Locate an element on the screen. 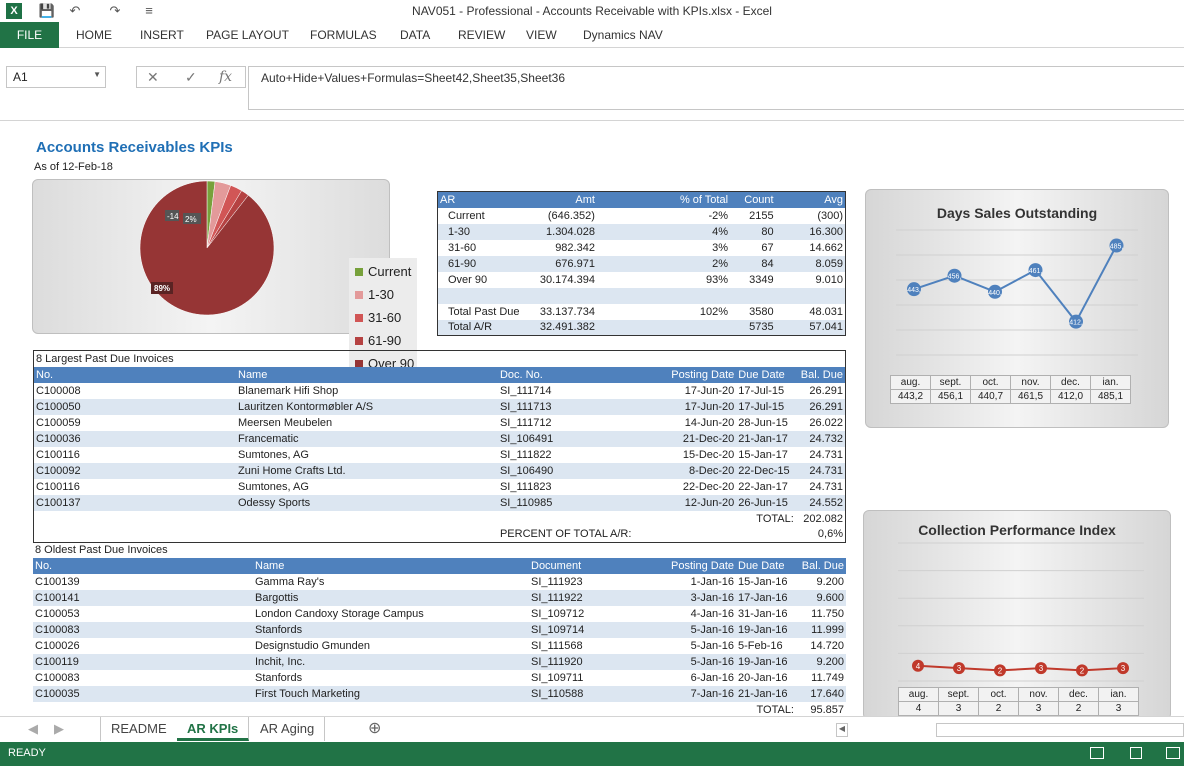  table-cell: 12-Jun-20 is located at coordinates (685, 502).